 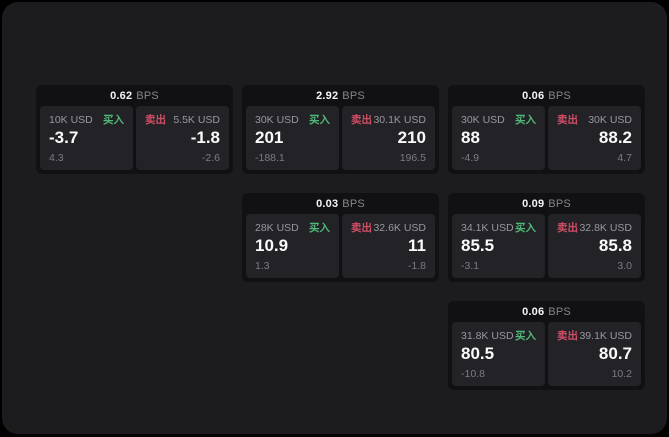 I want to click on buy-size: 31.8K USD, so click(x=487, y=336).